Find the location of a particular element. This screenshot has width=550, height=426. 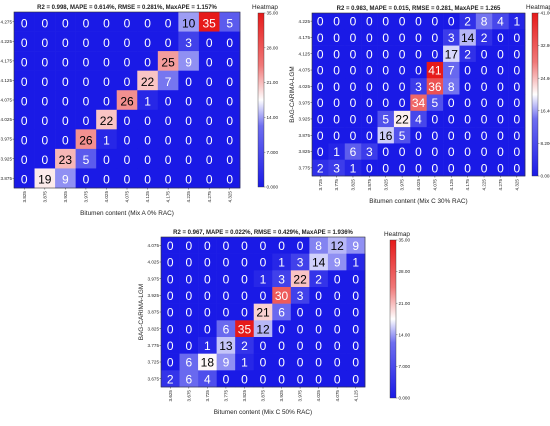

y-axis-label: BAG-CARIMA-LGM is located at coordinates (292, 94).